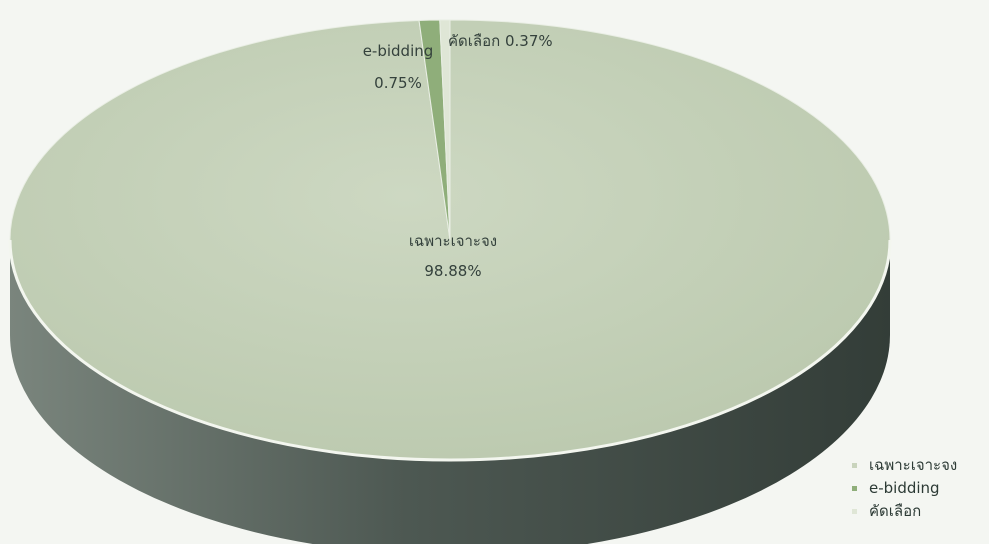 This screenshot has height=544, width=989. I want to click on slice-label-main: เฉพาะเจาะจง 98.88%, so click(453, 256).